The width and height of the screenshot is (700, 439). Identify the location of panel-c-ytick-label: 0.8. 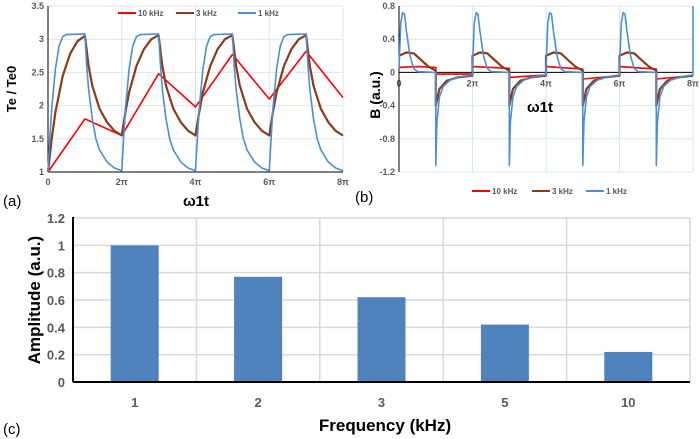
(56, 273).